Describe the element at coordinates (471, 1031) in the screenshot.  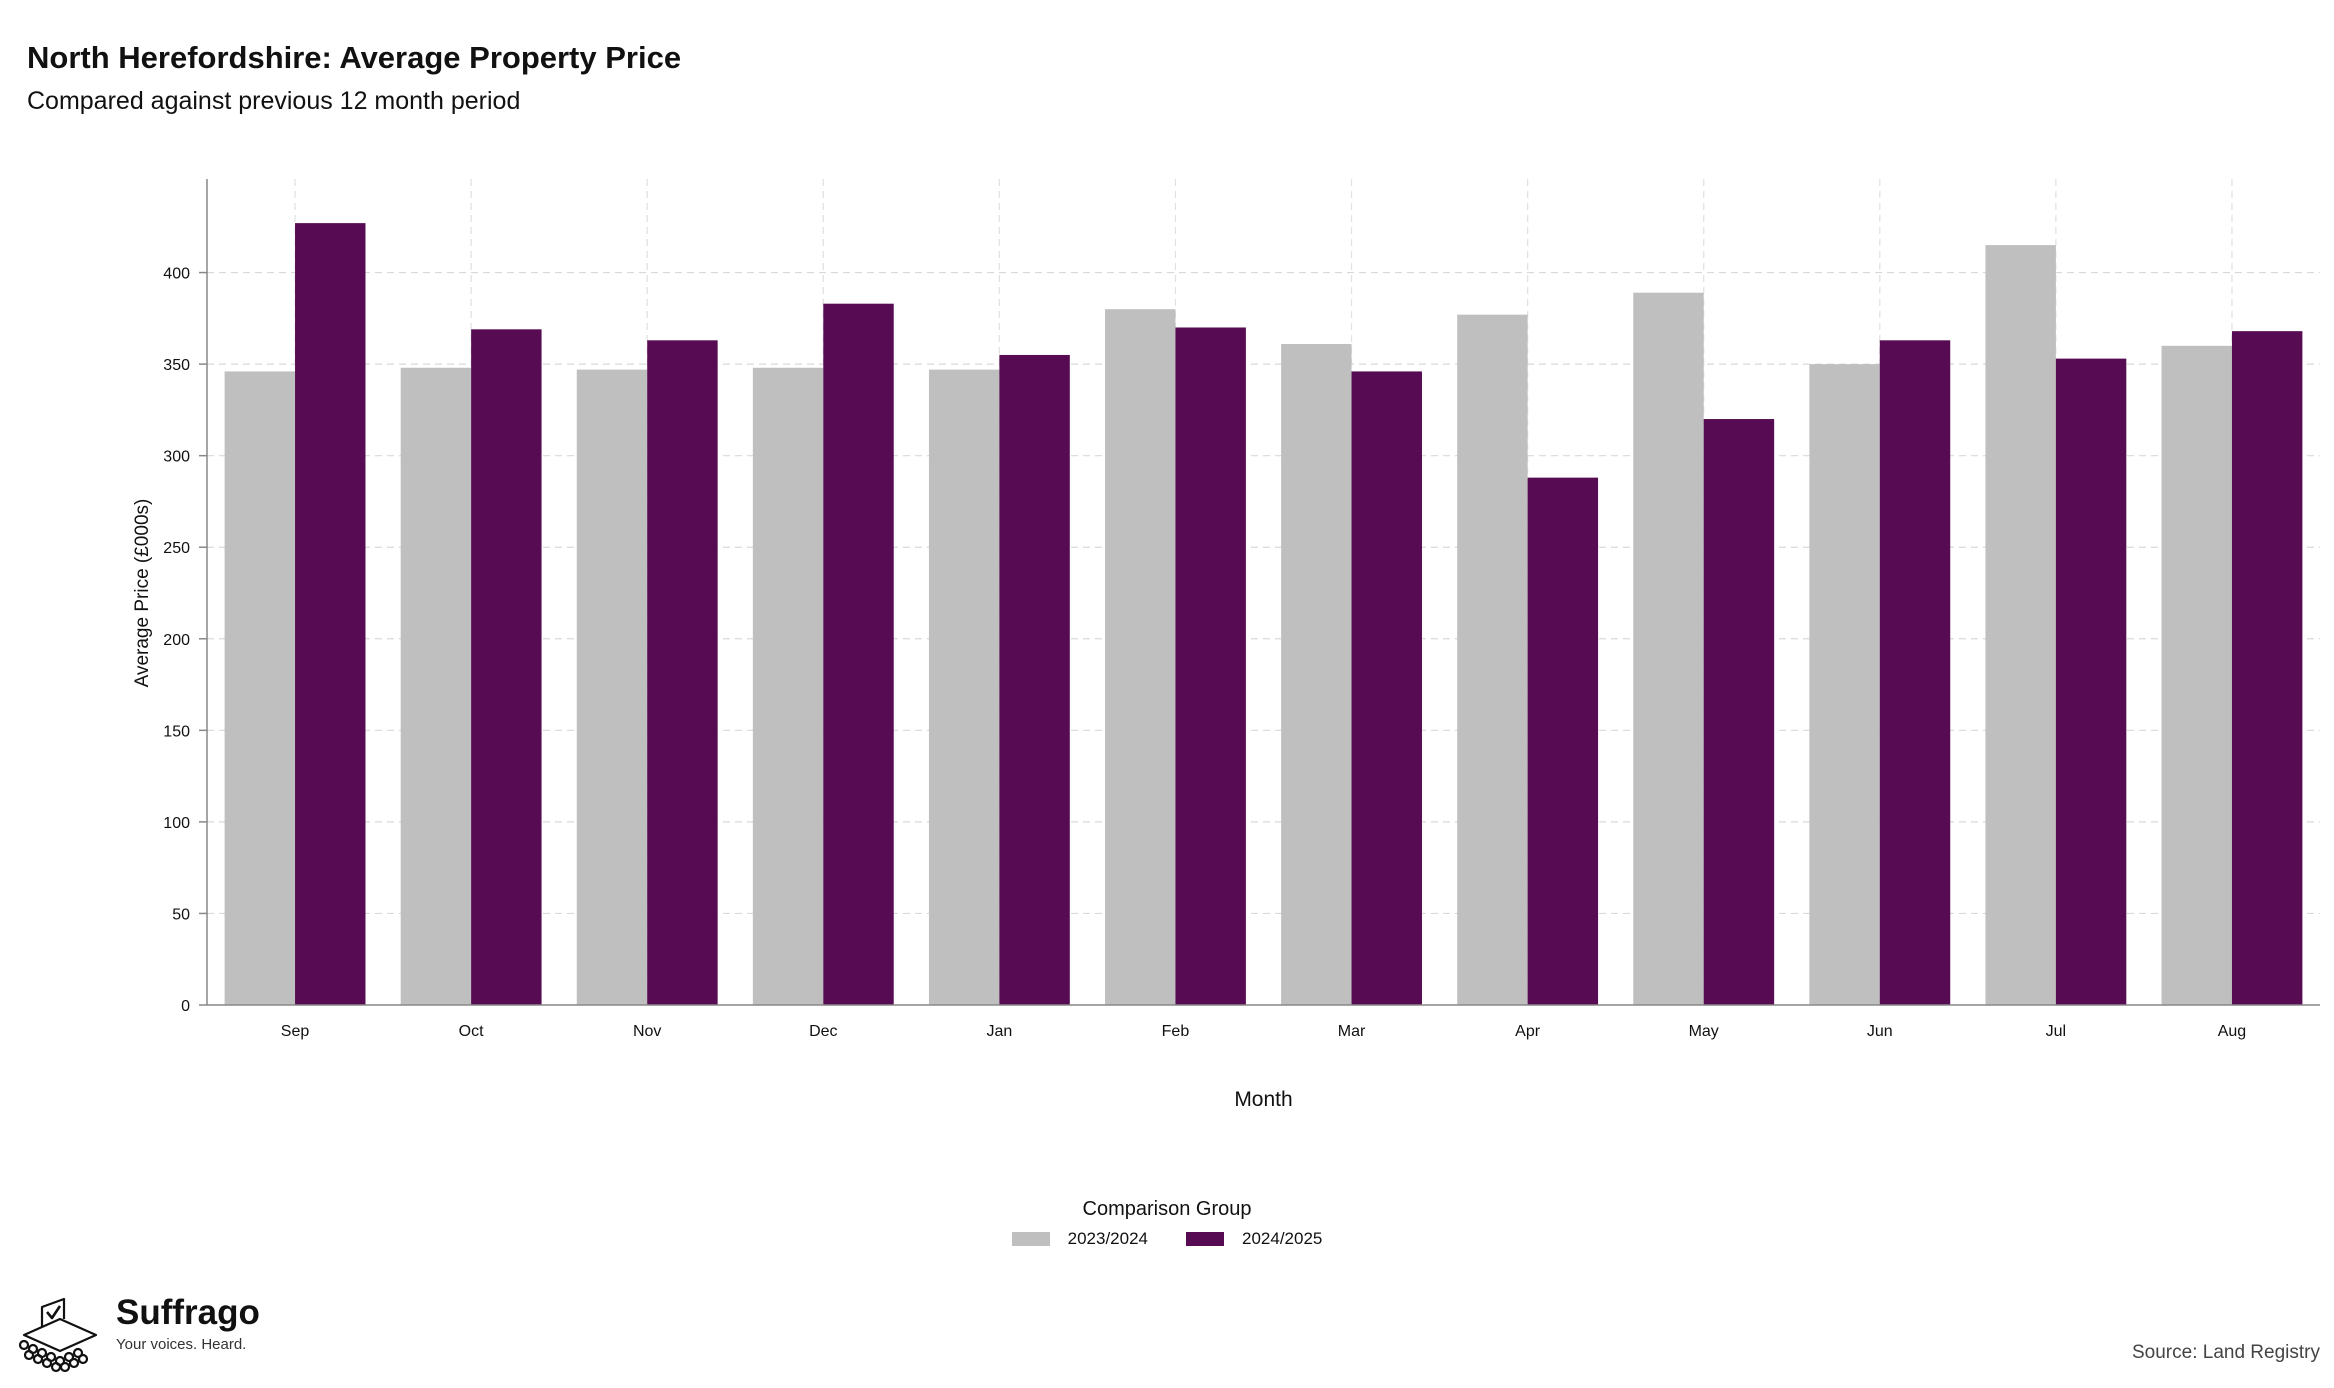
I see `x-tick-label: Oct` at that location.